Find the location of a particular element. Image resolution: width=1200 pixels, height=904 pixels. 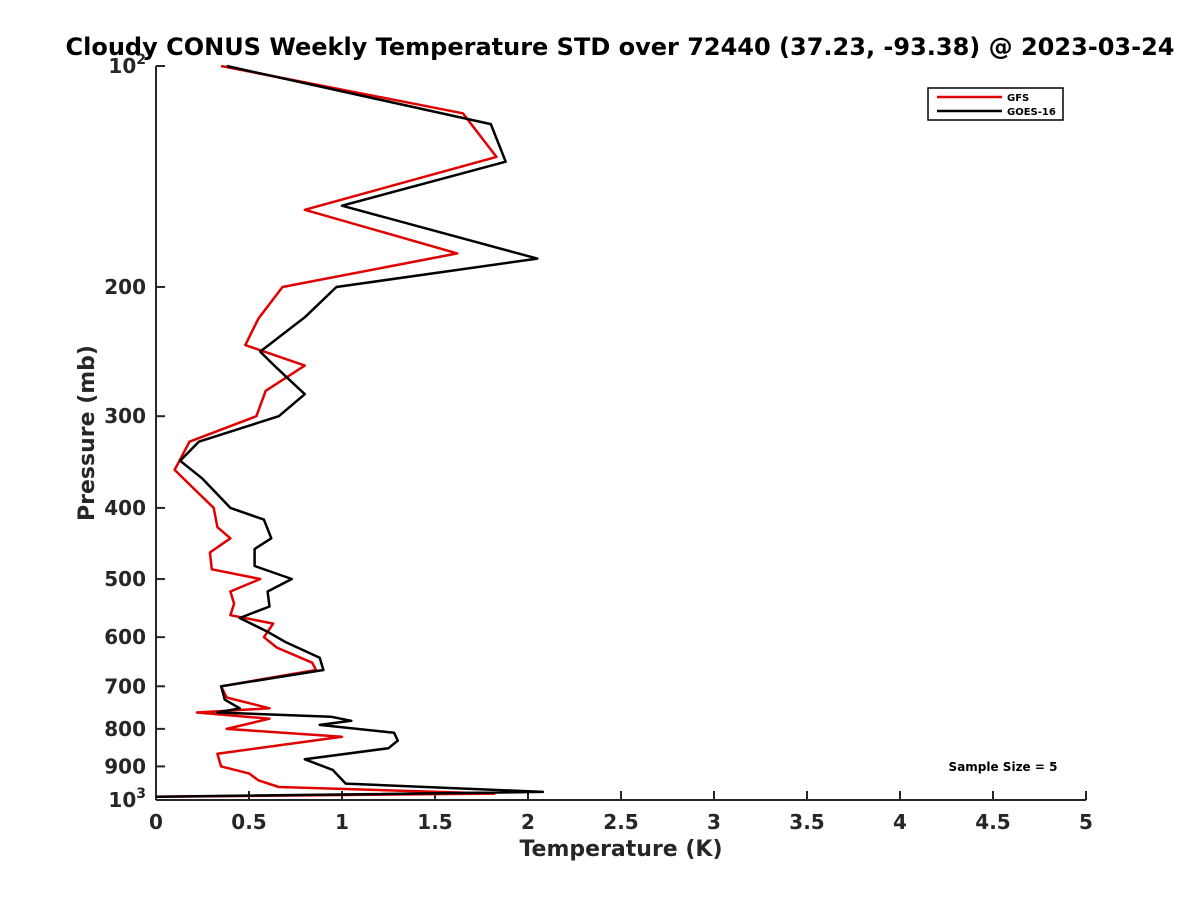

sample-size-annotation: Sample Size = 5 is located at coordinates (1003, 767).